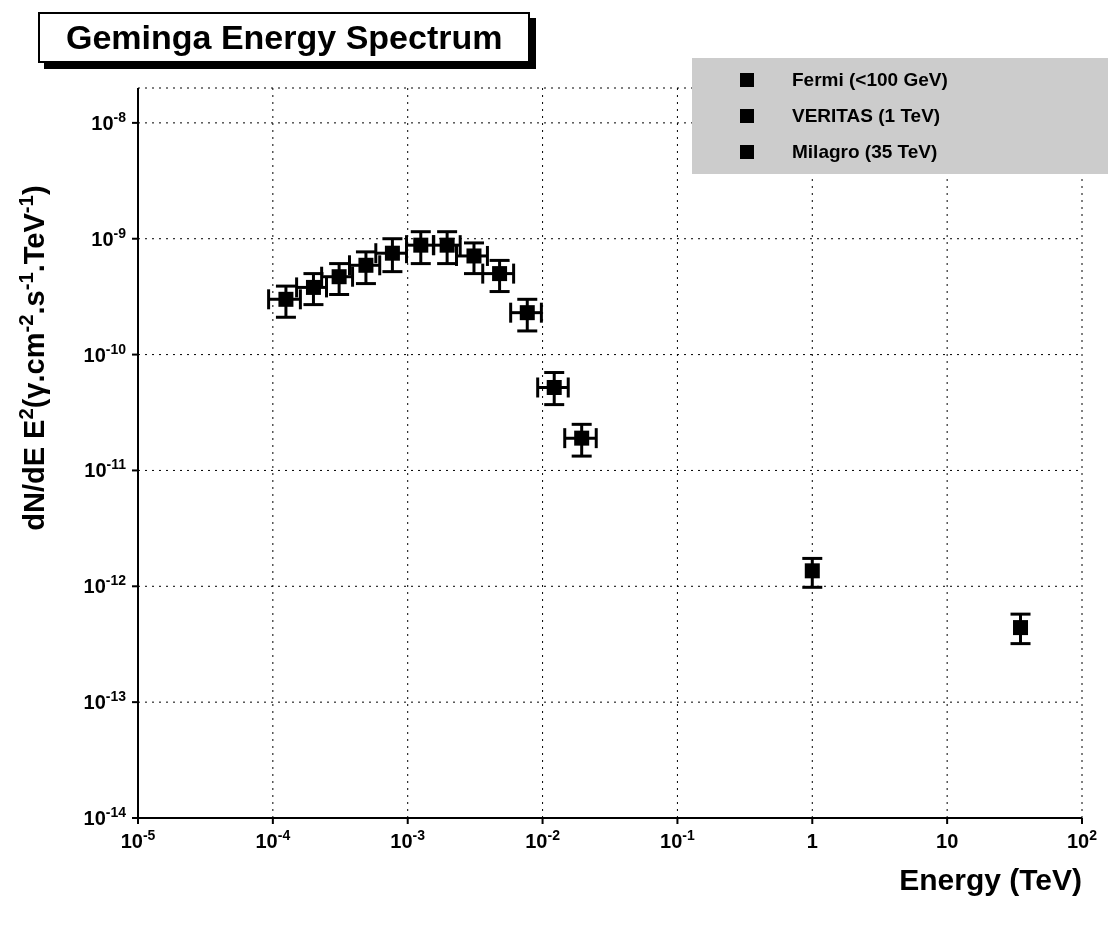  What do you see at coordinates (865, 152) in the screenshot?
I see `legend-label: Milagro (35 TeV)` at bounding box center [865, 152].